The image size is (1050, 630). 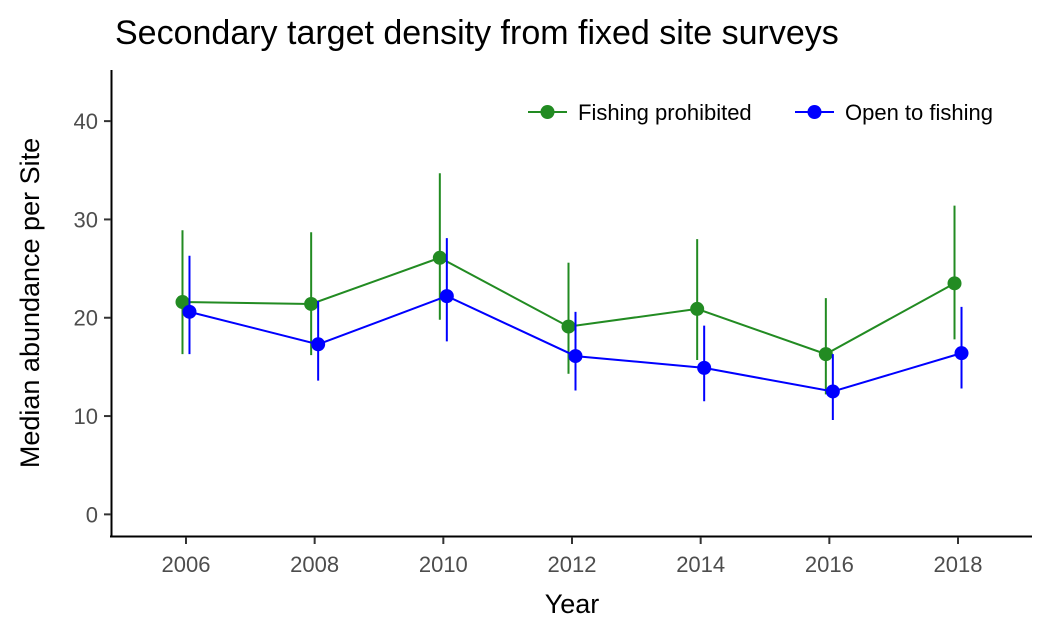 I want to click on x-tick-label: 2008, so click(x=314, y=564).